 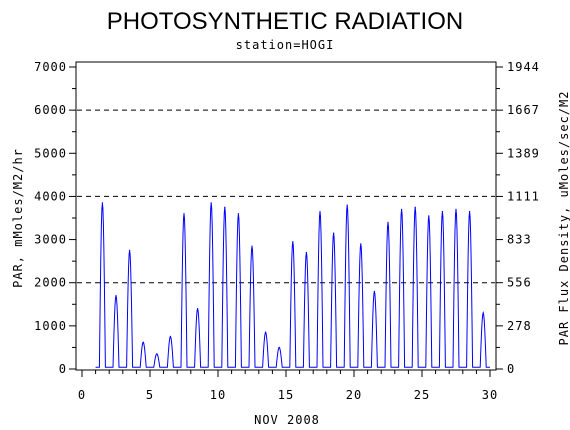 What do you see at coordinates (490, 395) in the screenshot?
I see `x-tick-label-30: 30` at bounding box center [490, 395].